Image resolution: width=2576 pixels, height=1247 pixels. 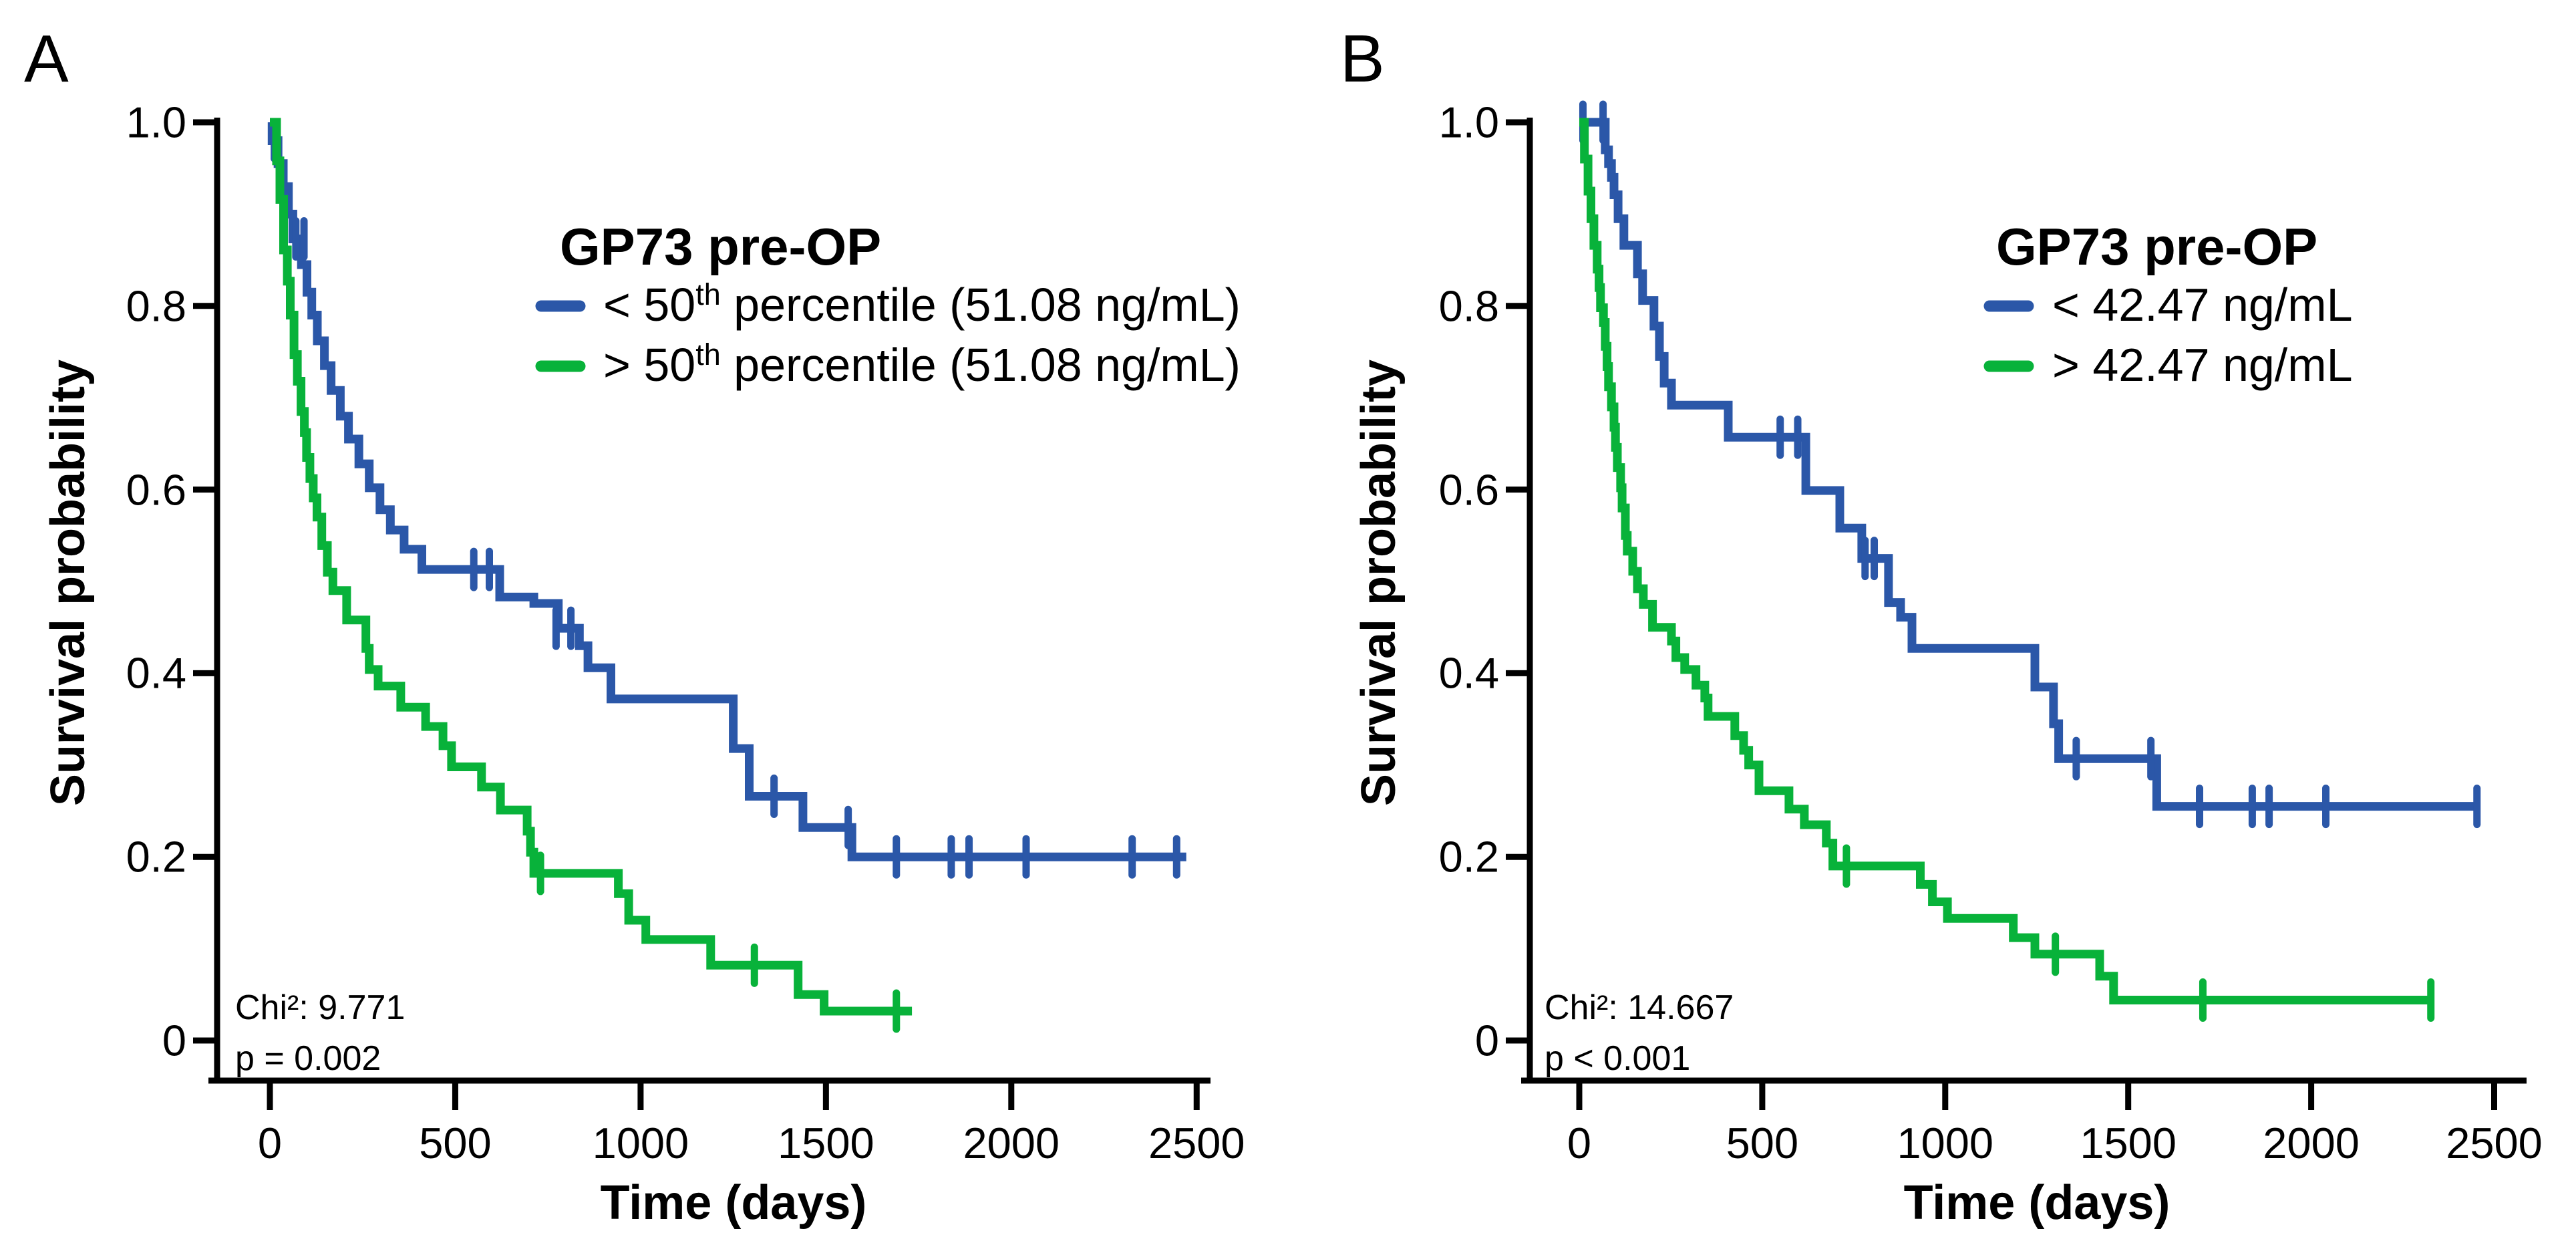 I want to click on legend-text: > 42.47 ng/mL, so click(x=2202, y=365).